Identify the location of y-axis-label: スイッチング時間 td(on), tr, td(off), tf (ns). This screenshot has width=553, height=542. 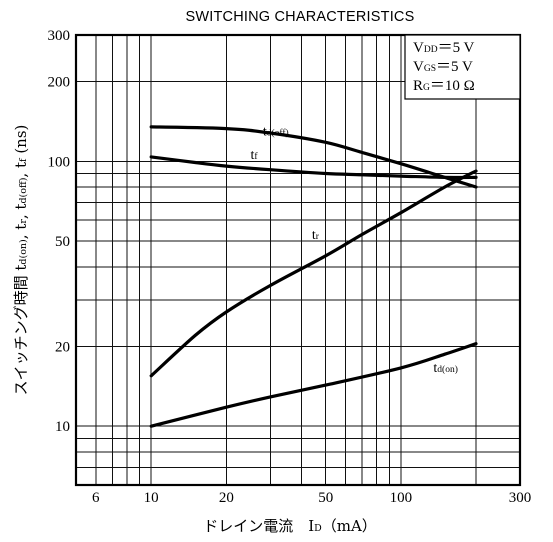
(21, 260).